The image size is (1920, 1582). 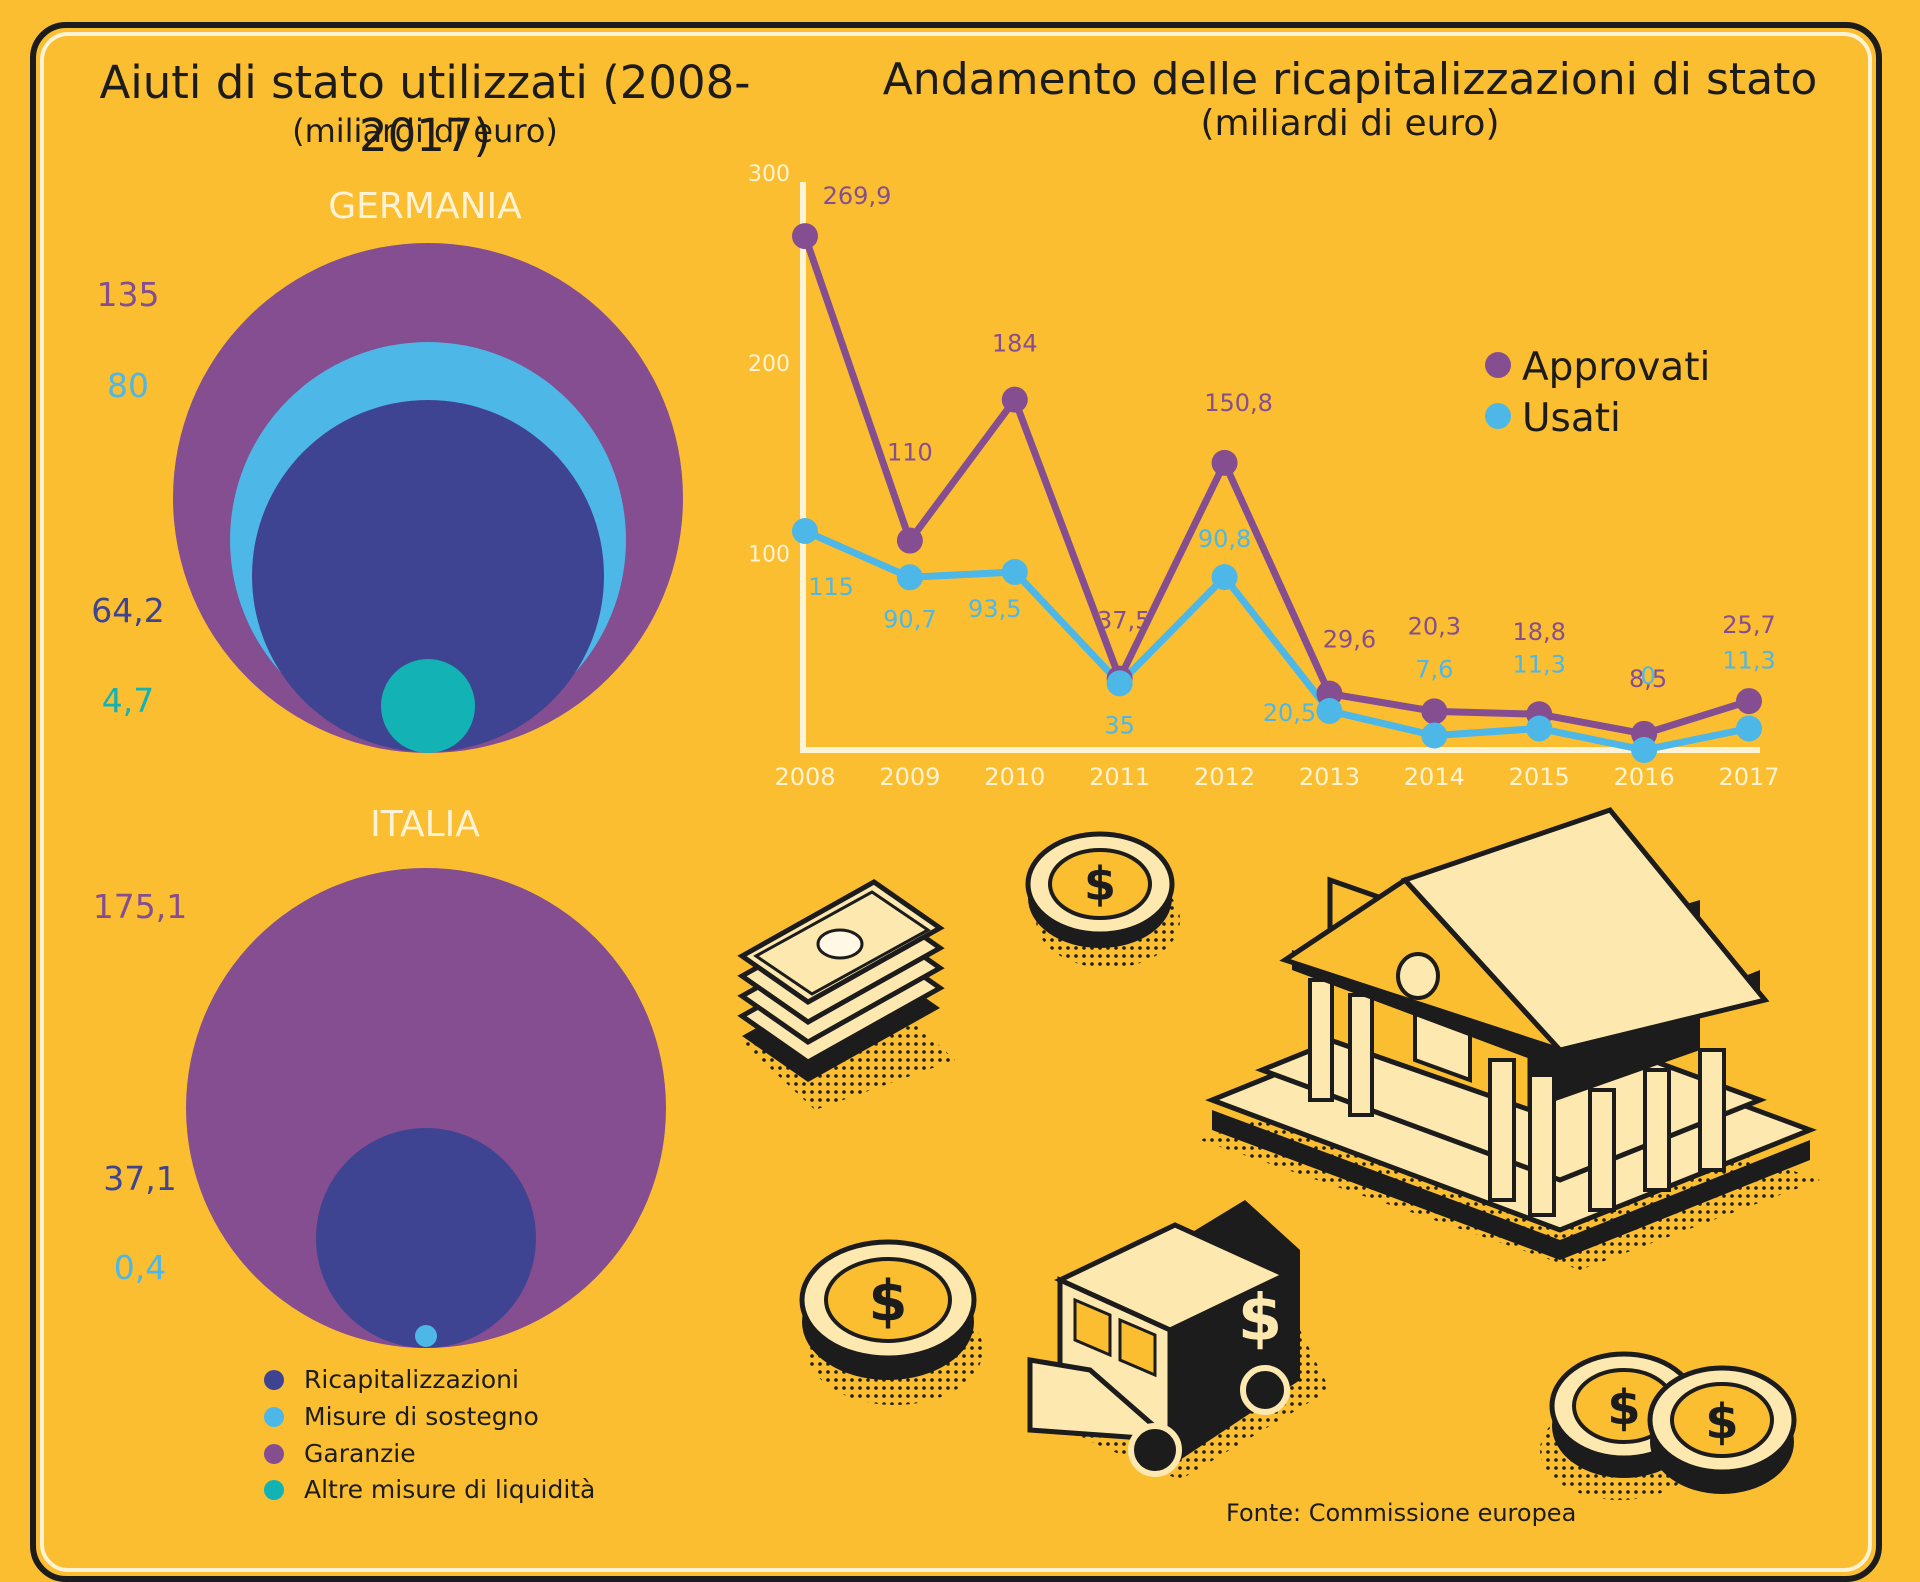 What do you see at coordinates (426, 1108) in the screenshot?
I see `italy-garanzie-circle` at bounding box center [426, 1108].